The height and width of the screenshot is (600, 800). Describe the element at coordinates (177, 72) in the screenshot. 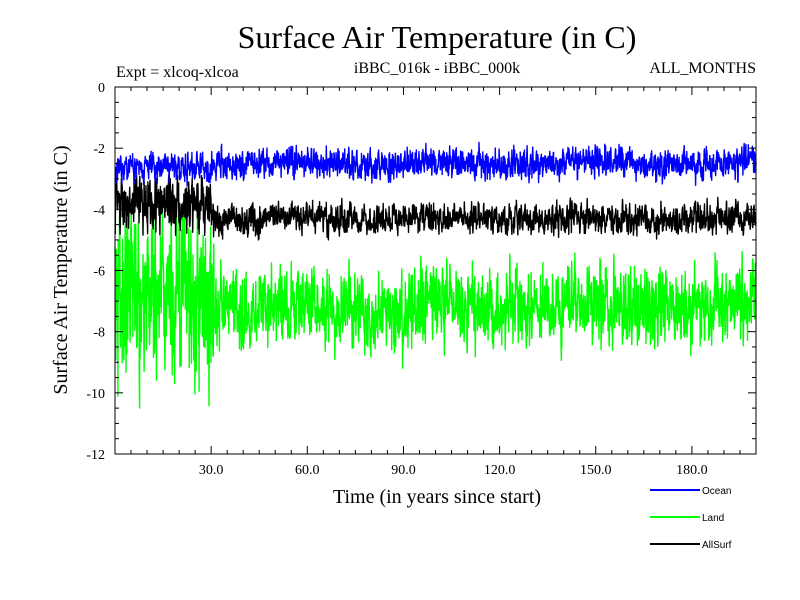

I see `experiment-label: Expt = xlcoq-xlcoa` at that location.